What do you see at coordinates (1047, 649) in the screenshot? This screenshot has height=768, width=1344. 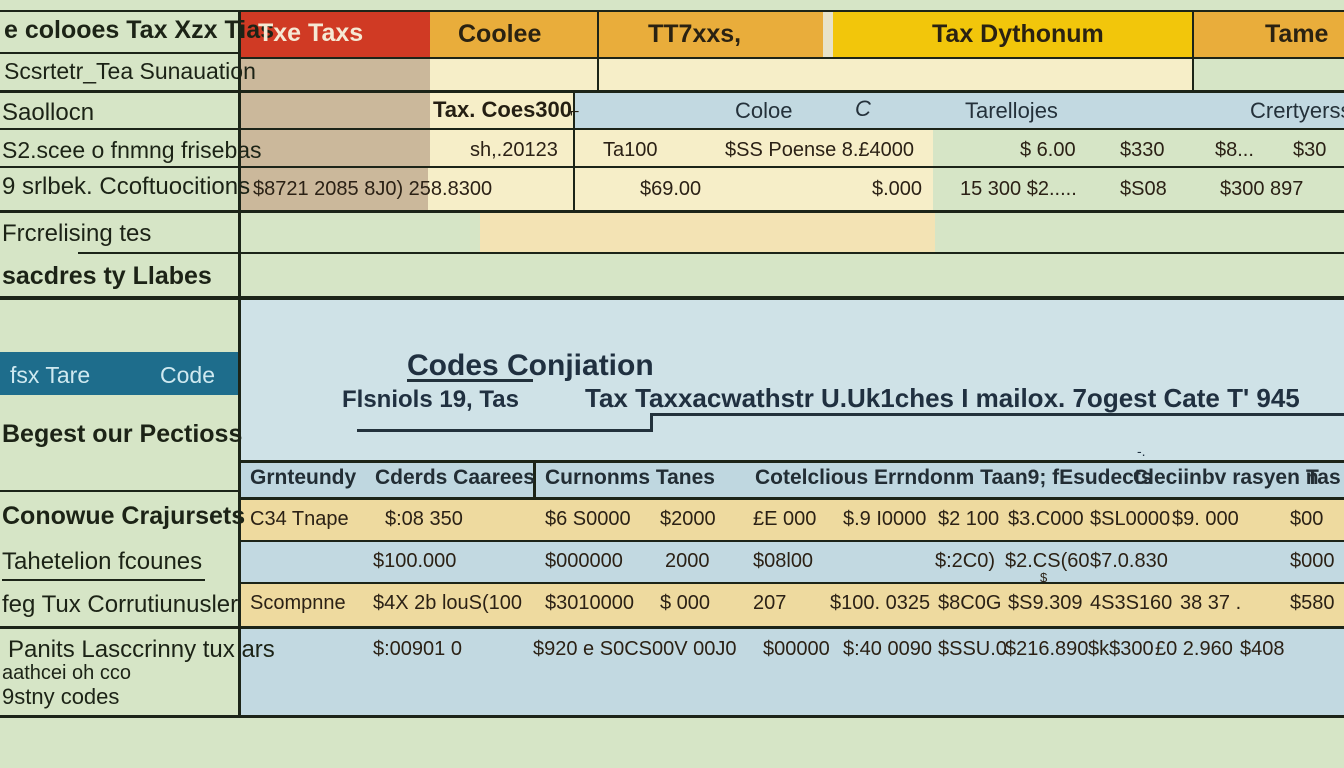 I see `subrow4-cell: $216.890` at bounding box center [1047, 649].